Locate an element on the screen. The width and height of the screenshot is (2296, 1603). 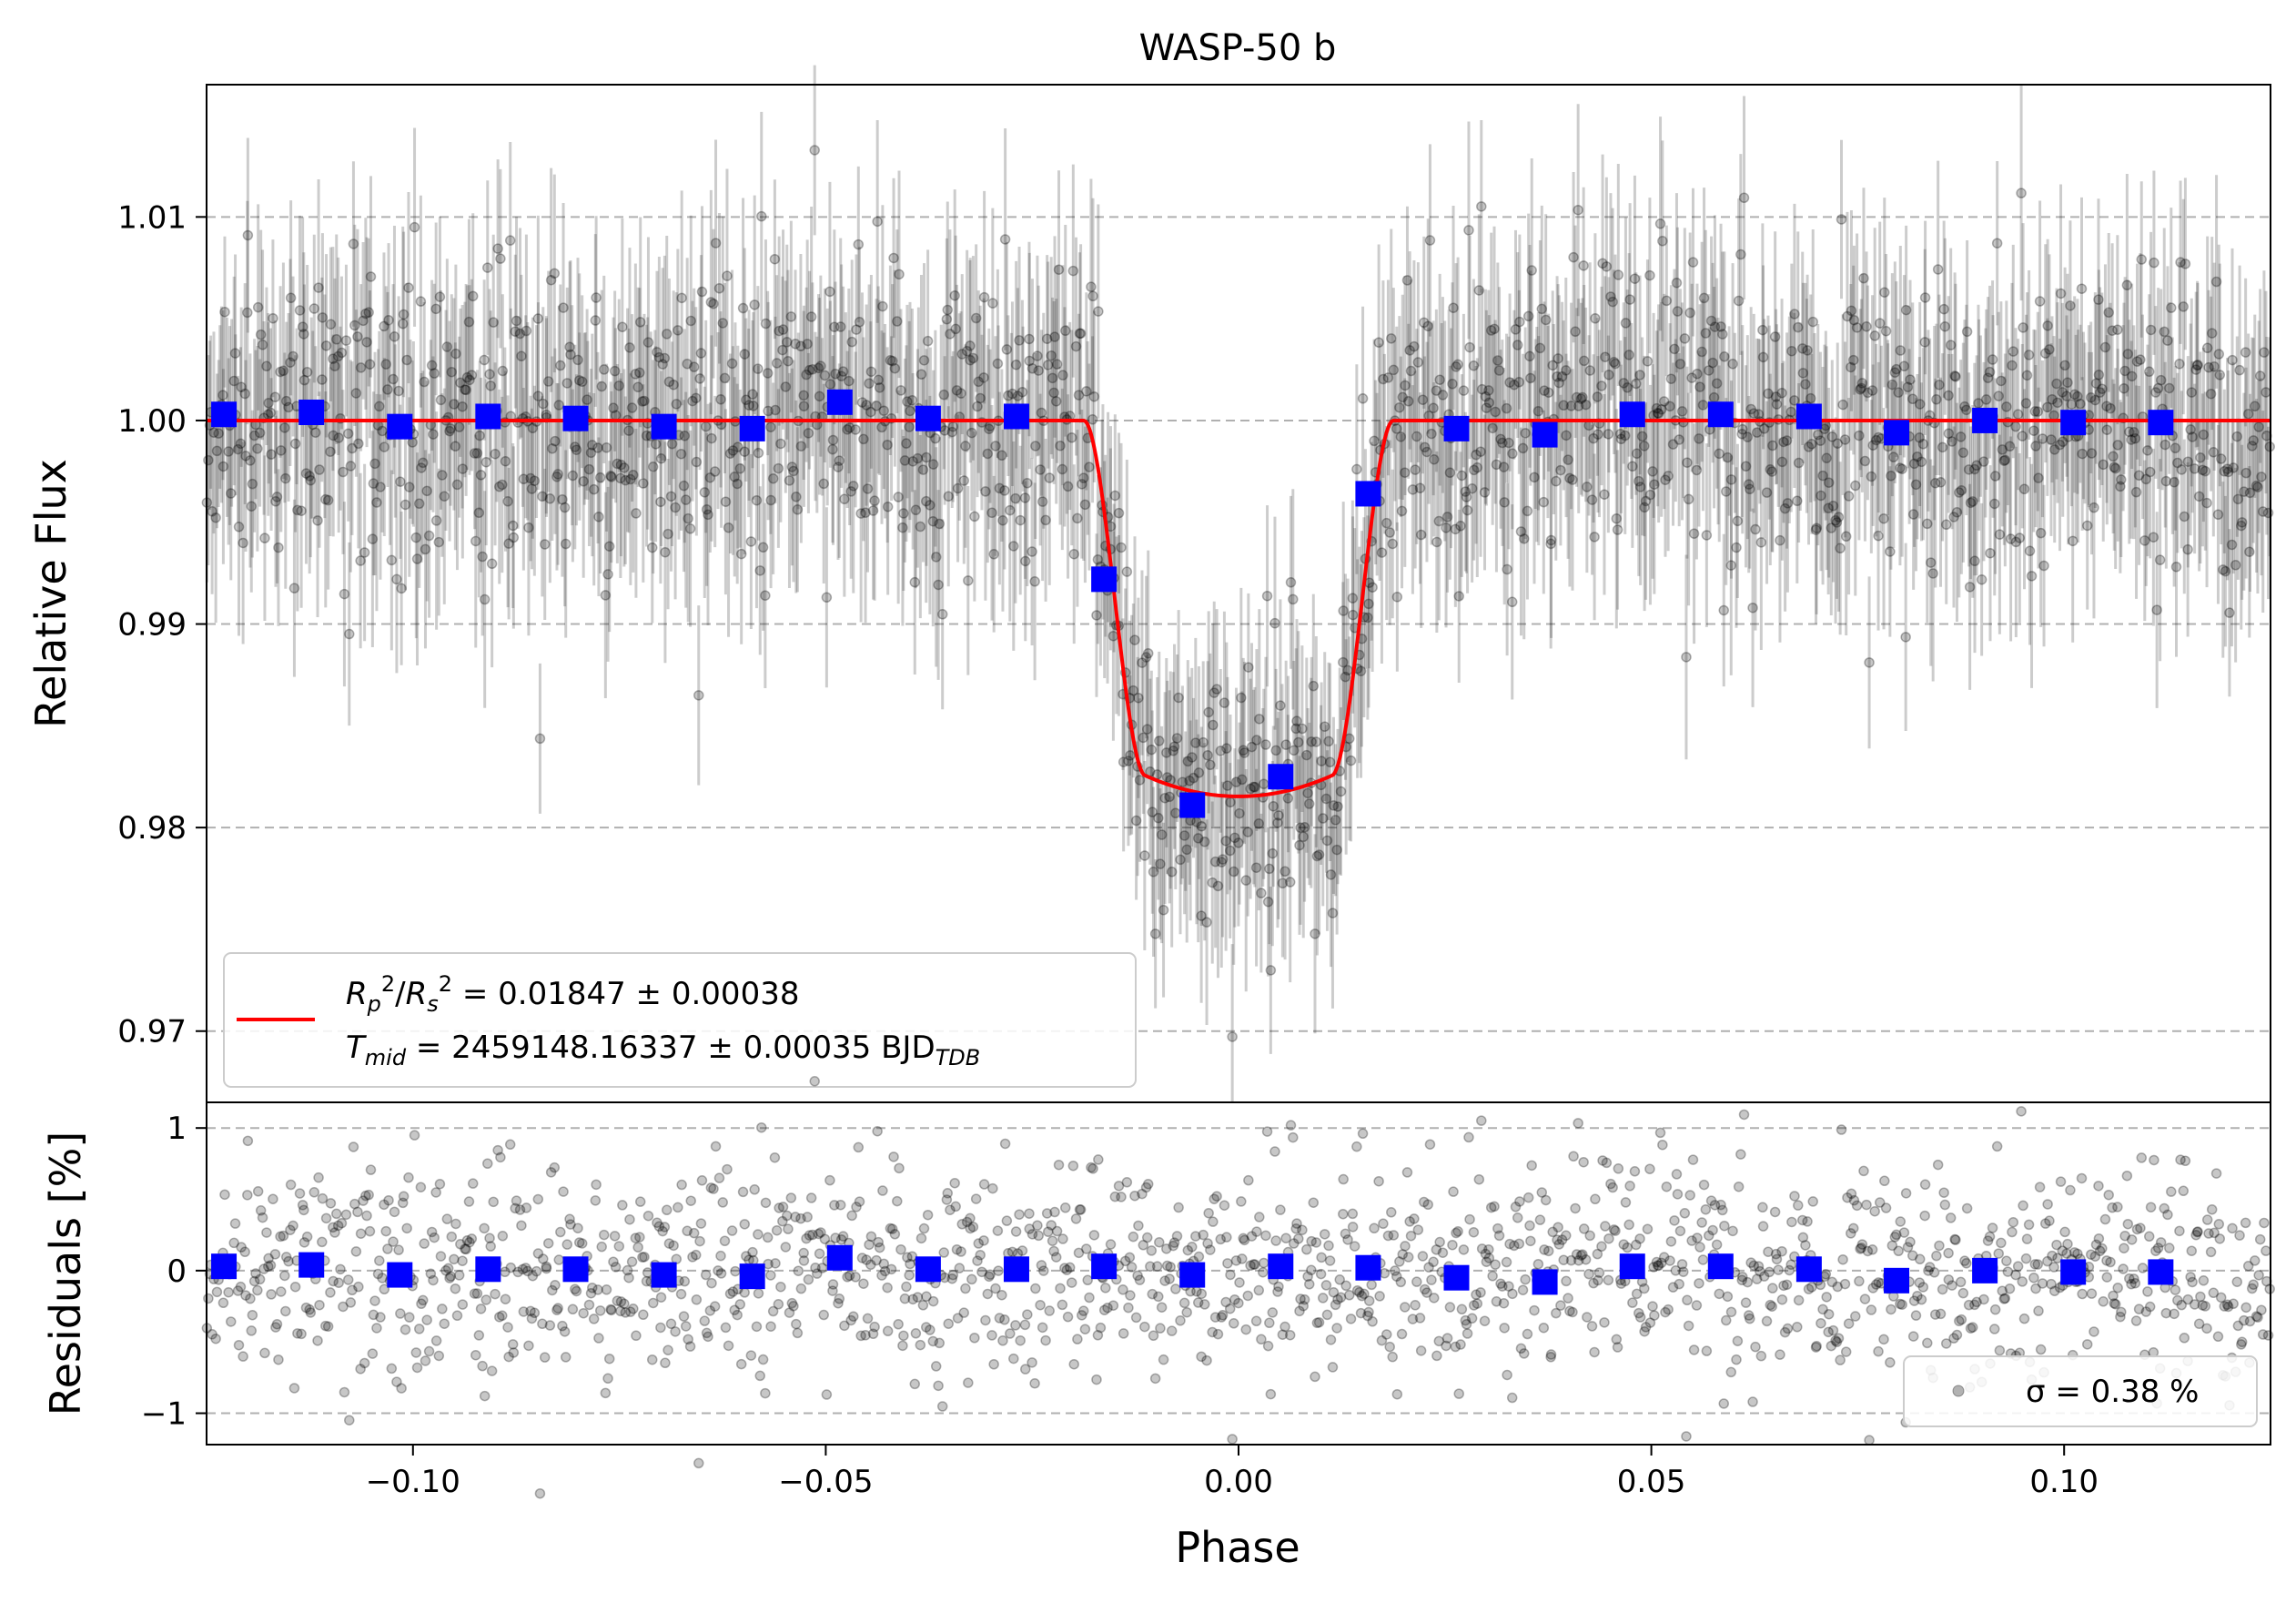
chart-title: WASP-50 b is located at coordinates (1238, 48).